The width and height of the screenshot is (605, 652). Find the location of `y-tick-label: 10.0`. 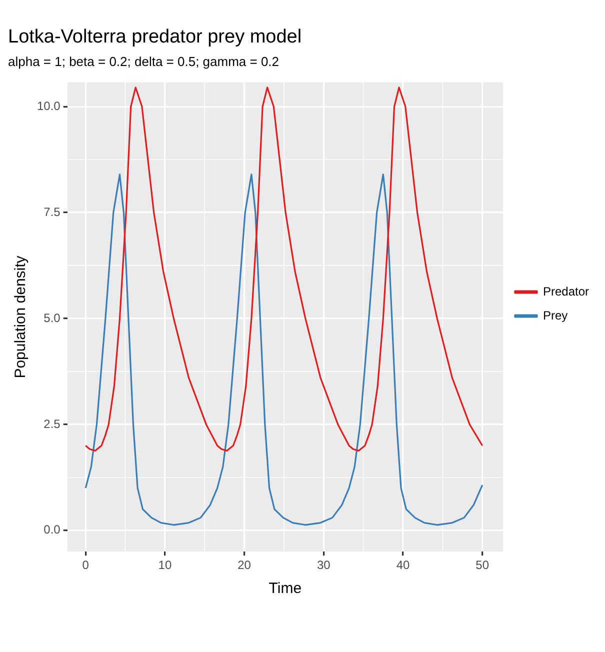

y-tick-label: 10.0 is located at coordinates (48, 105).